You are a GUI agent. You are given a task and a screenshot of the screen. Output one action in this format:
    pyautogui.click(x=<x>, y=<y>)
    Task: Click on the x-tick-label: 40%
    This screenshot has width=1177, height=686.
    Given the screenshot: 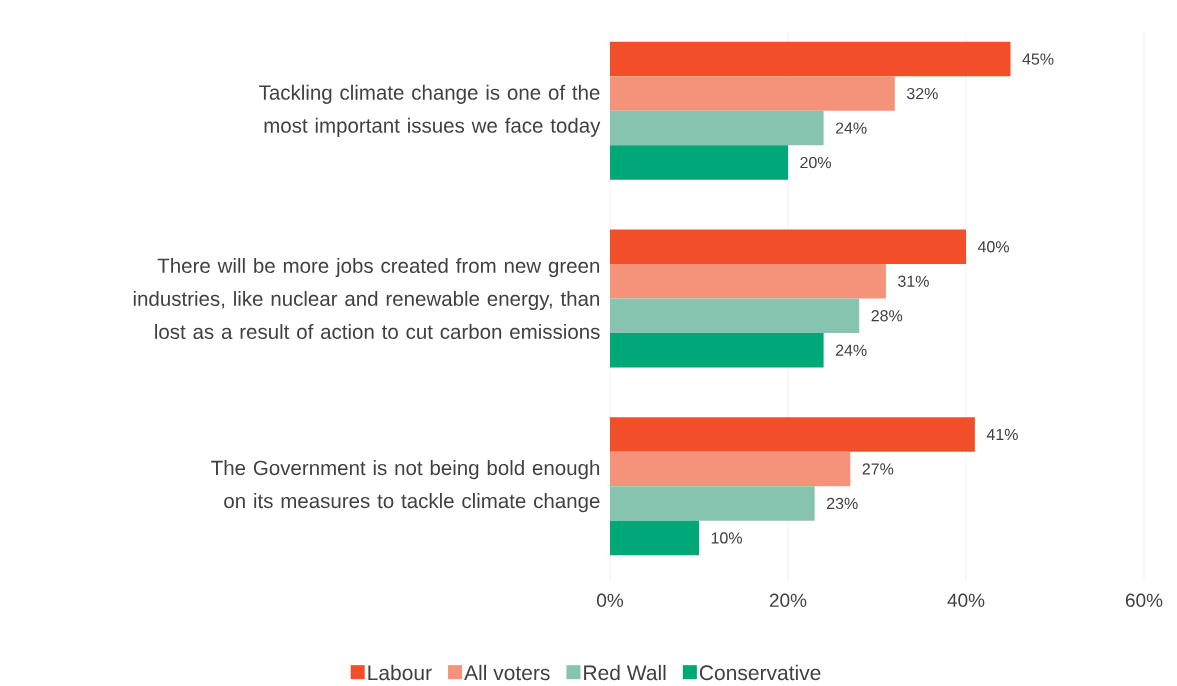 What is the action you would take?
    pyautogui.click(x=966, y=600)
    